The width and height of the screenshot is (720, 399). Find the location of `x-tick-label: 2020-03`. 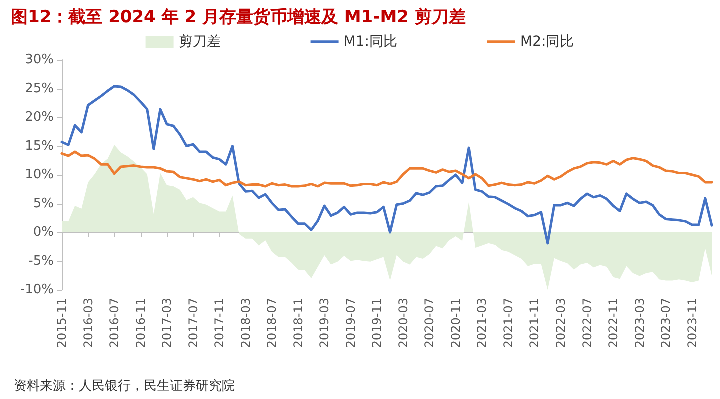

x-tick-label: 2020-03 is located at coordinates (403, 323).